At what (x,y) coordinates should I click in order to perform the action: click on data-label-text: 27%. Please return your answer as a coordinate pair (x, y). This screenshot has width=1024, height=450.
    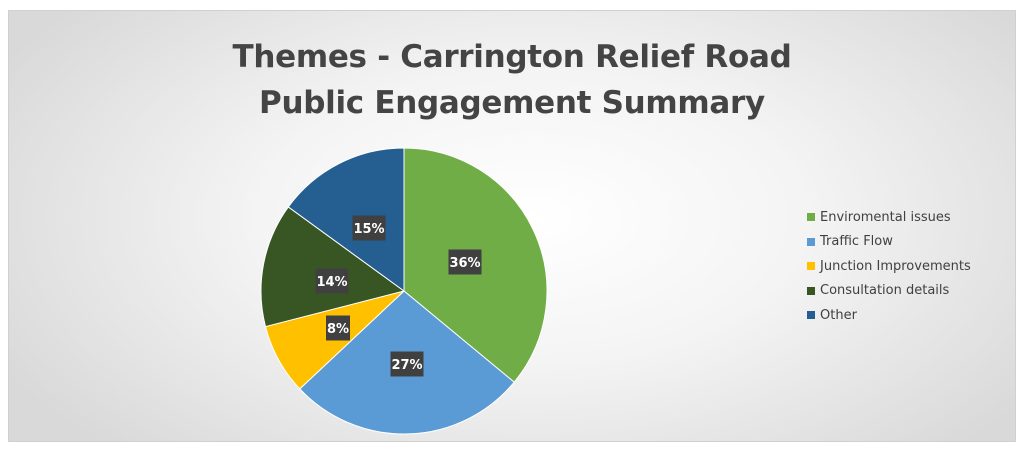
    Looking at the image, I should click on (406, 365).